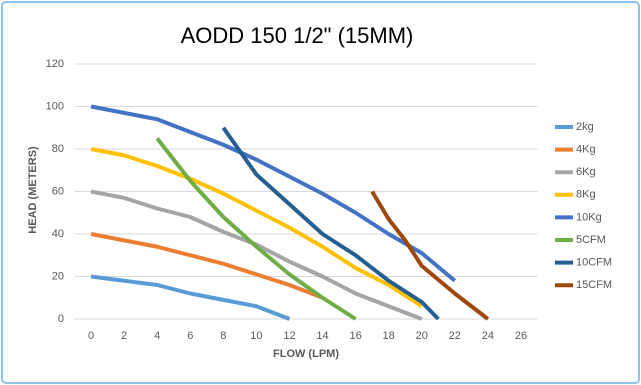 The height and width of the screenshot is (385, 641). I want to click on x-tick-label: 14, so click(322, 336).